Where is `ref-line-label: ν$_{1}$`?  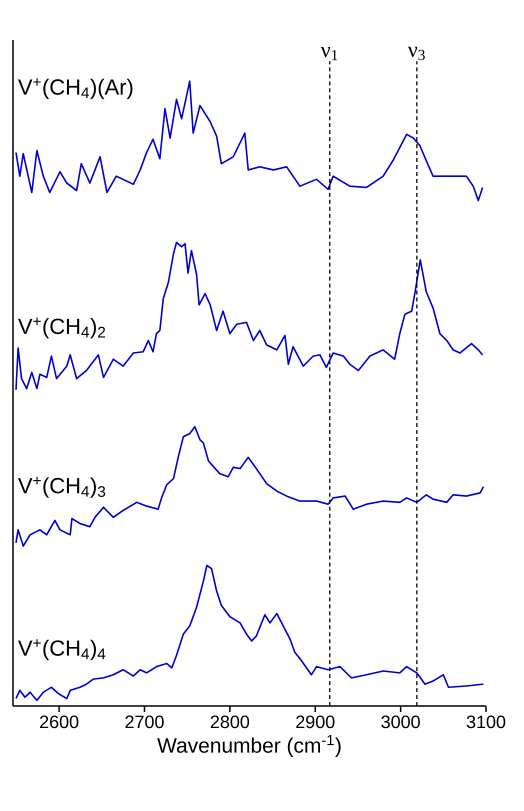
ref-line-label: ν$_{1}$ is located at coordinates (329, 53).